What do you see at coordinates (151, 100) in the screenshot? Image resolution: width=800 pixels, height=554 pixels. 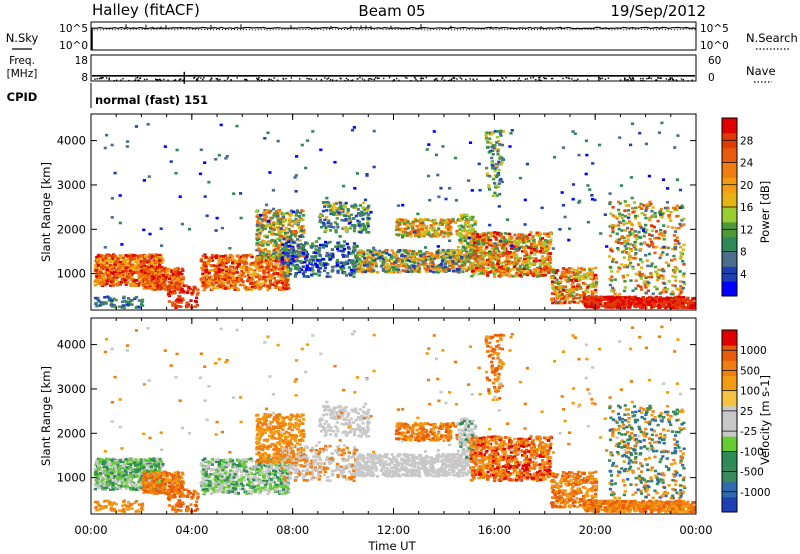 I see `cpid-value: normal (fast) 151` at bounding box center [151, 100].